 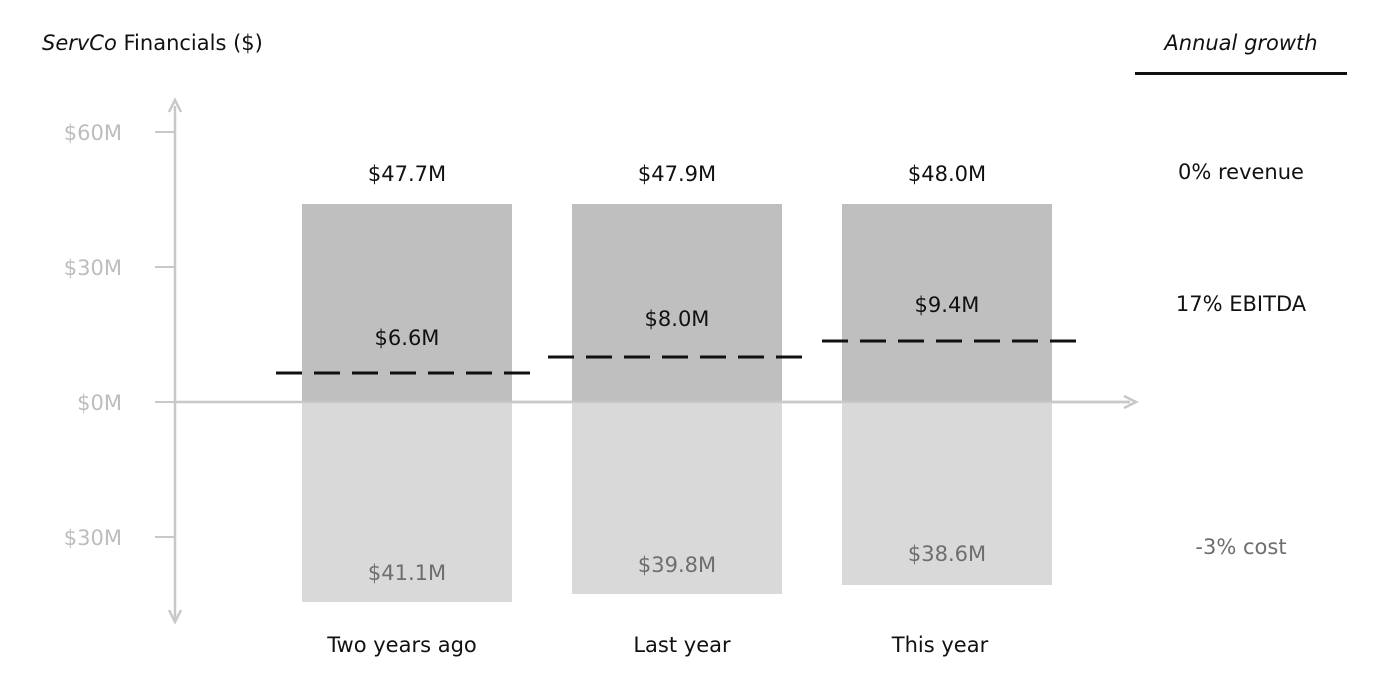 I want to click on chart-title-rest: Financials ($), so click(x=189, y=43).